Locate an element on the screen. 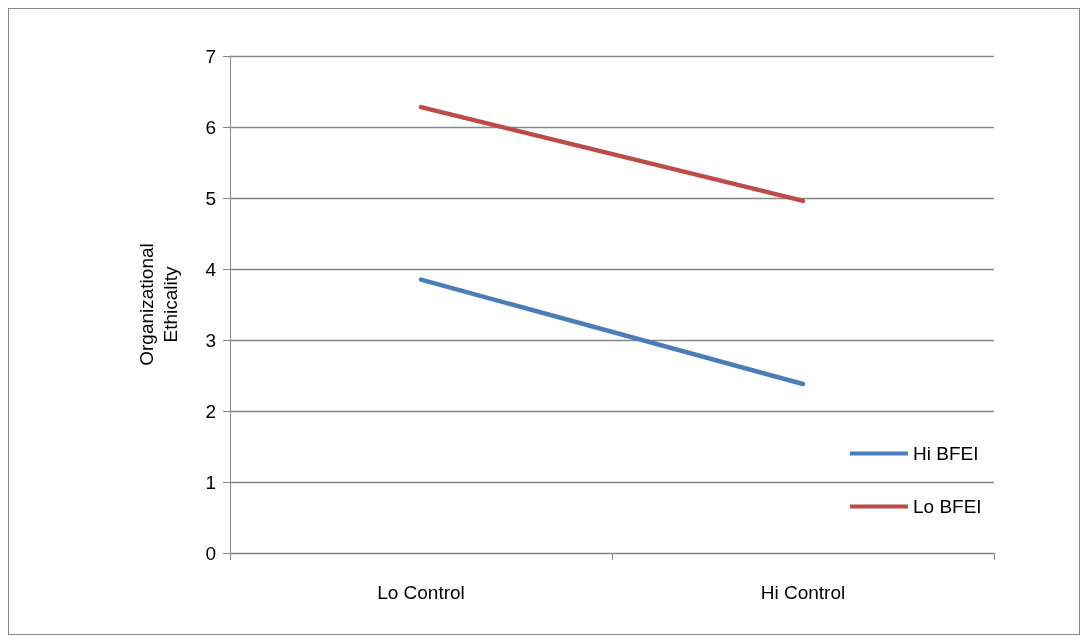  legend-label: Hi BFEI is located at coordinates (946, 453).